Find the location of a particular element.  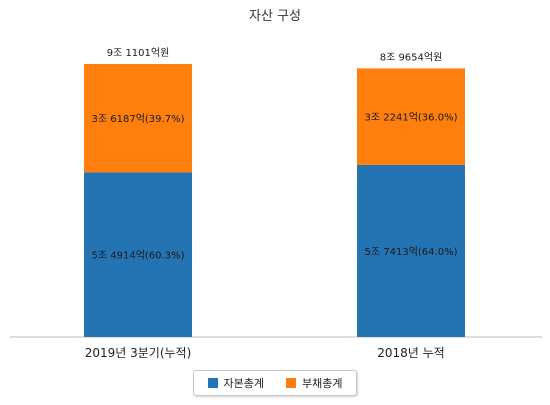

data-label-equity-0: 5조 4914억(60.3%) is located at coordinates (138, 256).